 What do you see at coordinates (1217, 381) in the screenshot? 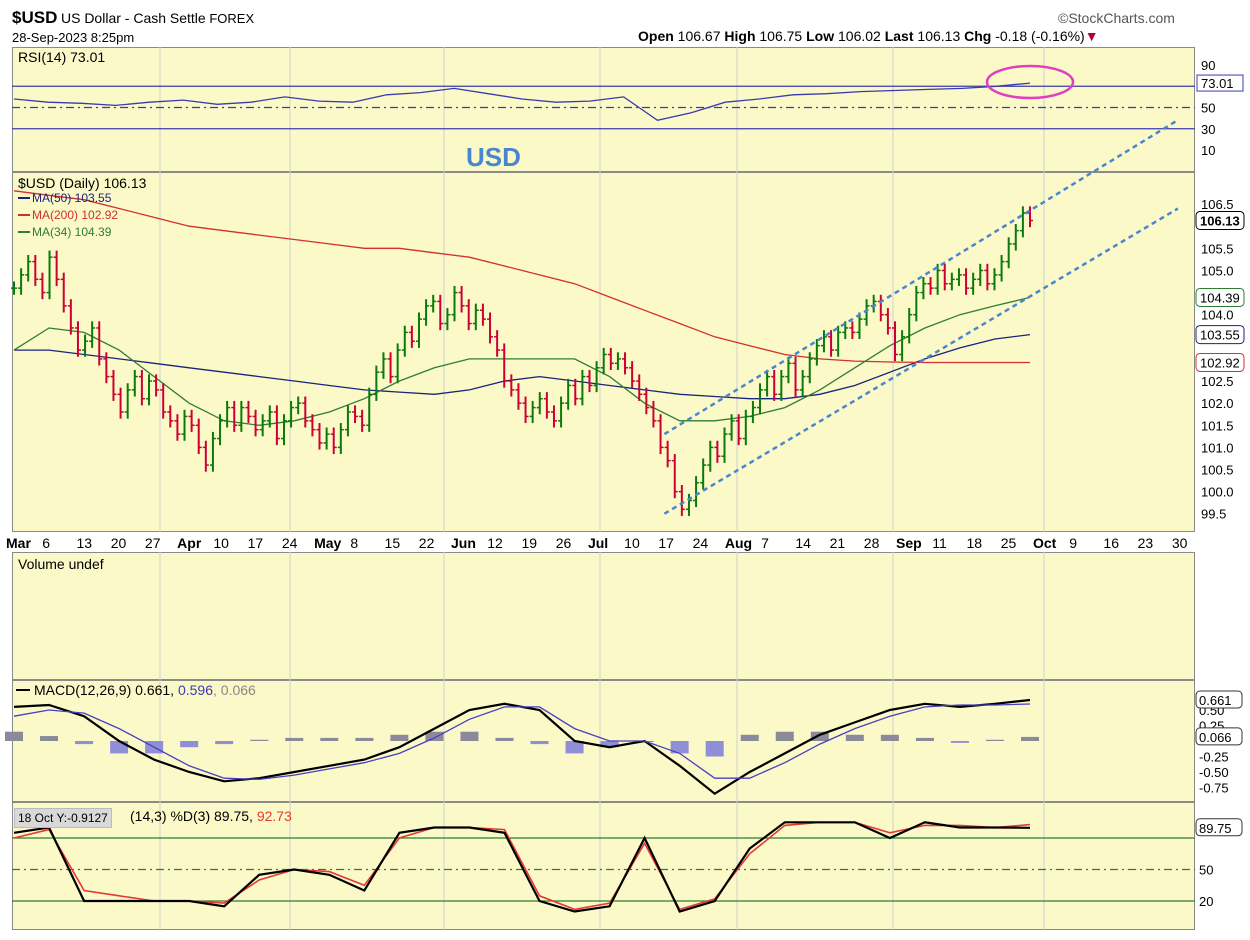
I see `price-tick-label: 102.5` at bounding box center [1217, 381].